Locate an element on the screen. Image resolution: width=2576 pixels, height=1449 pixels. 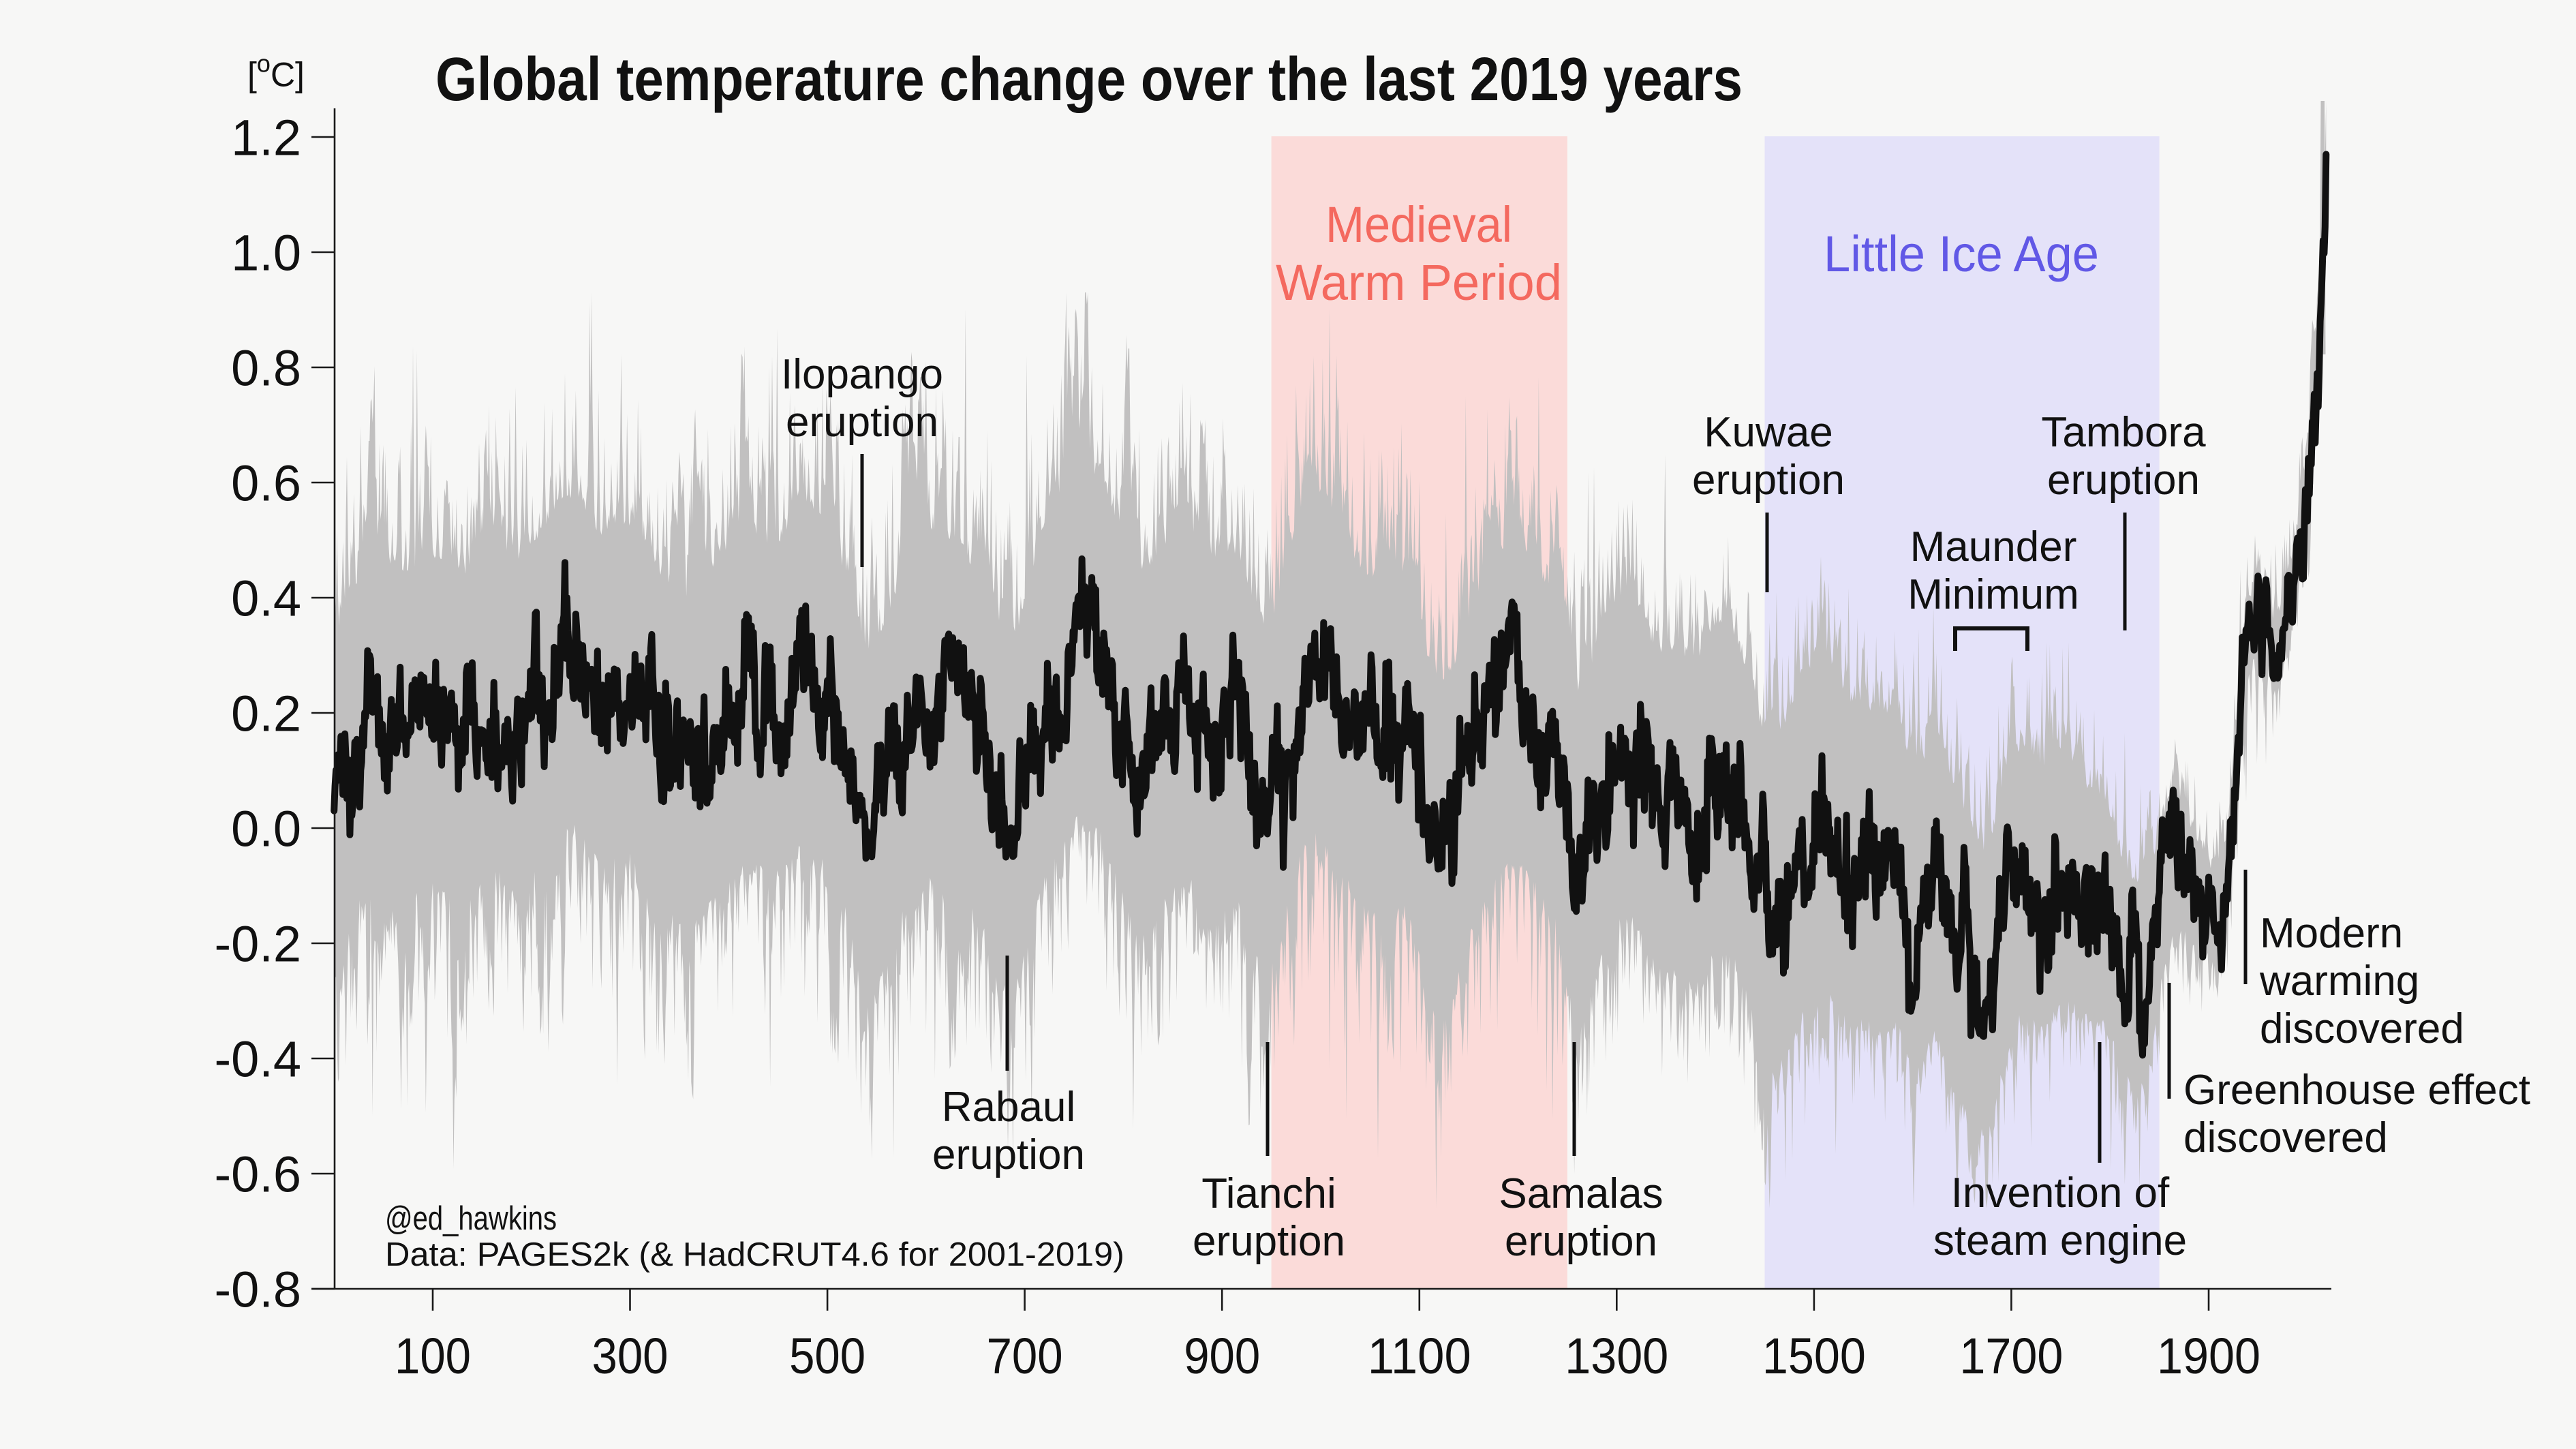
svg-text: 0.4 is located at coordinates (266, 598).